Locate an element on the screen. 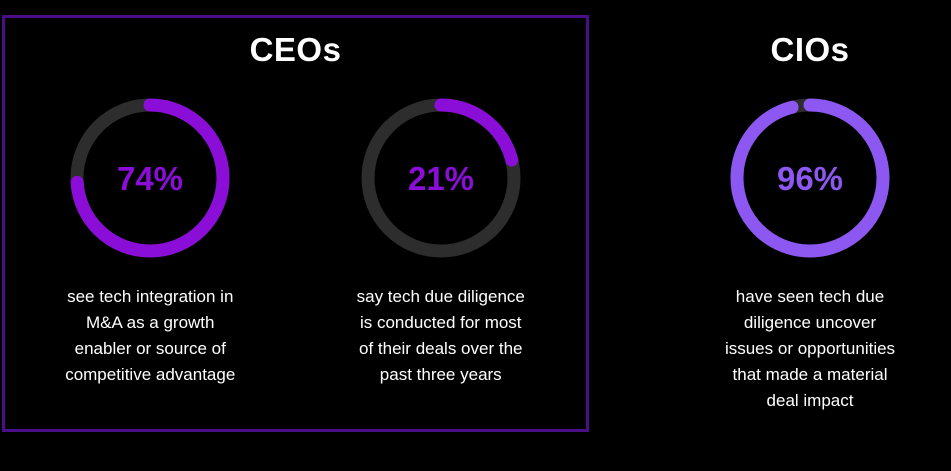 This screenshot has width=951, height=471. ceos-title: CEOs is located at coordinates (295, 49).